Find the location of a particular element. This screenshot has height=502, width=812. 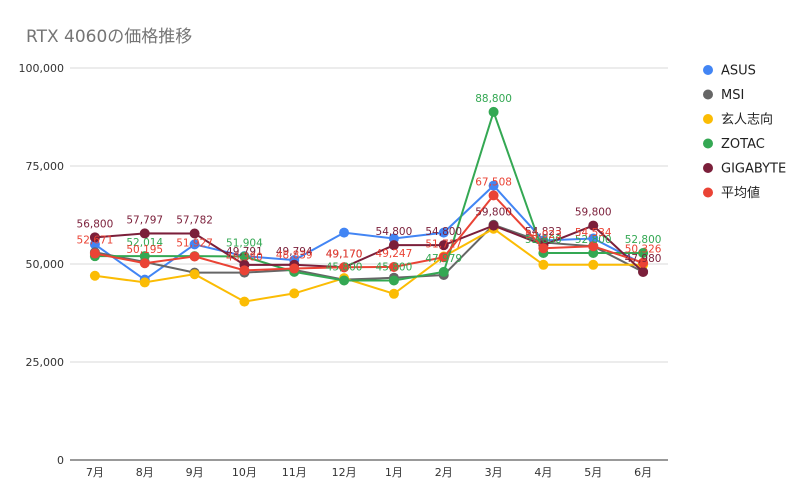

legend-label: MSI is located at coordinates (732, 95).